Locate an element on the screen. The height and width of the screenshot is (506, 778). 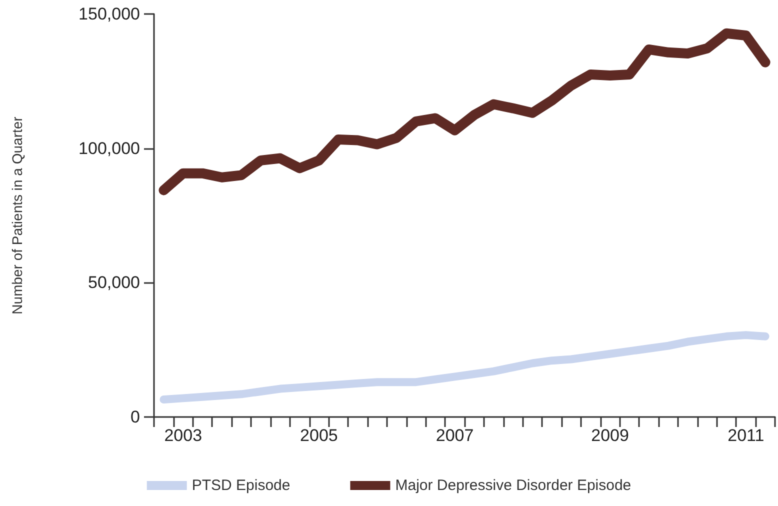
y-tick-label: 50,000 is located at coordinates (114, 282).